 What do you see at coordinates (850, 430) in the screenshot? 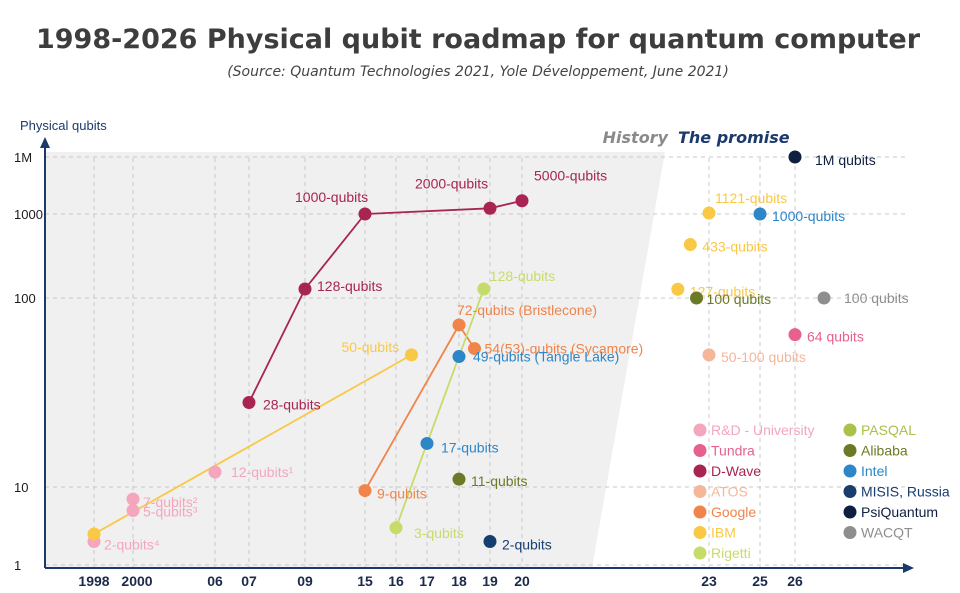
I see `legend-marker-pasqal` at bounding box center [850, 430].